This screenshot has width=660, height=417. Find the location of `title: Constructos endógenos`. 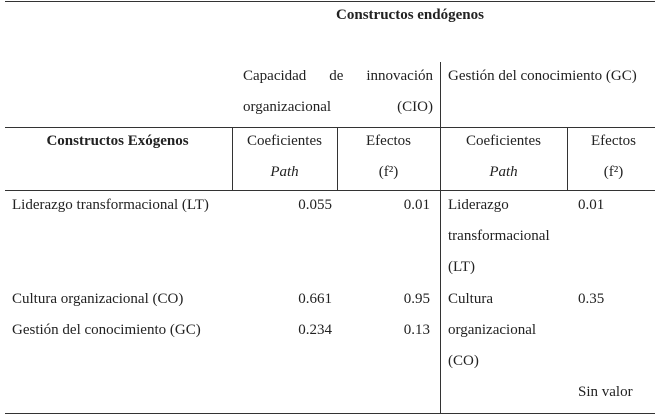

title: Constructos endógenos is located at coordinates (410, 15).